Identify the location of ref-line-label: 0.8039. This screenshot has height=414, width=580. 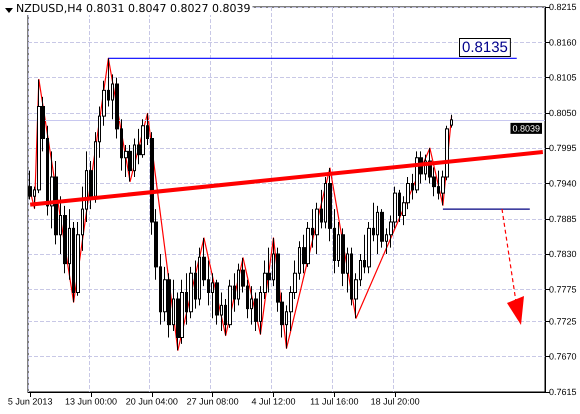
(526, 128).